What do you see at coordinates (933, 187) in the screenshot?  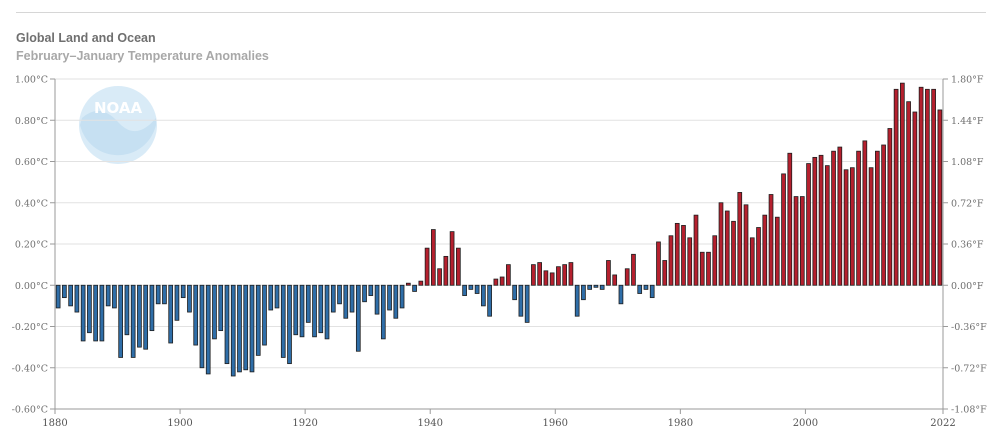 I see `bar-2021` at bounding box center [933, 187].